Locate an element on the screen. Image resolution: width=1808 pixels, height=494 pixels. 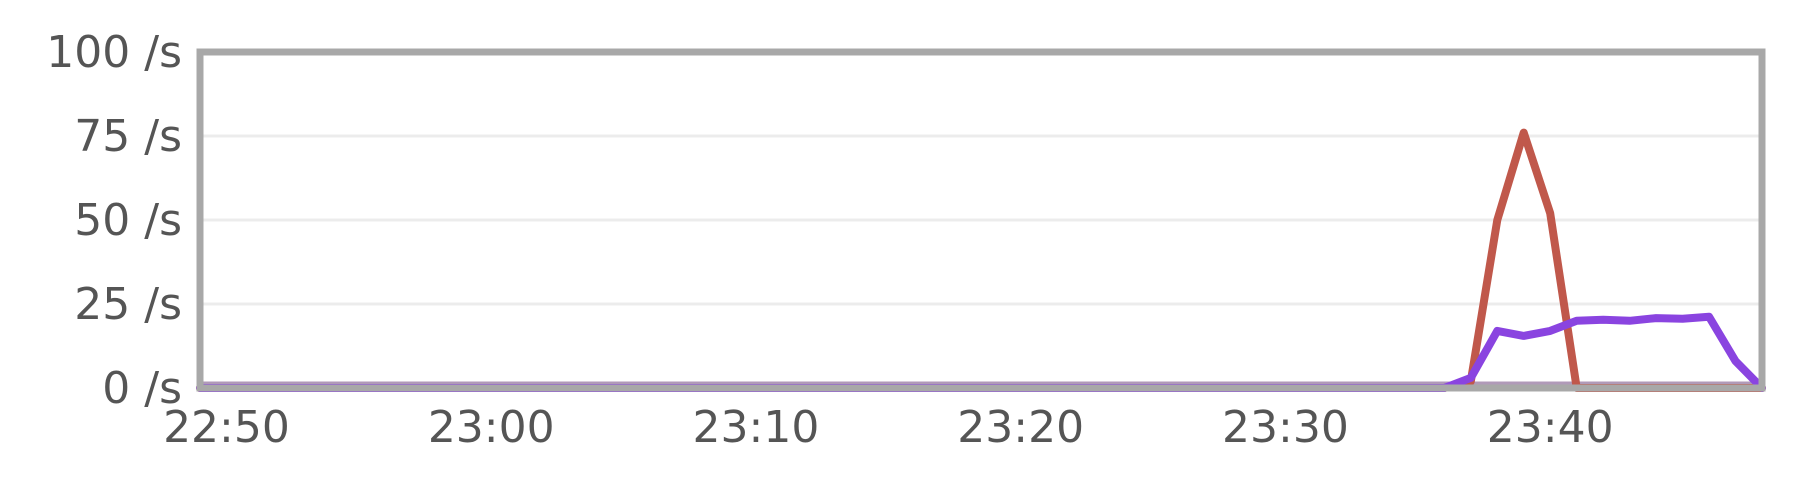
x-tick-label: 22:50 is located at coordinates (226, 427).